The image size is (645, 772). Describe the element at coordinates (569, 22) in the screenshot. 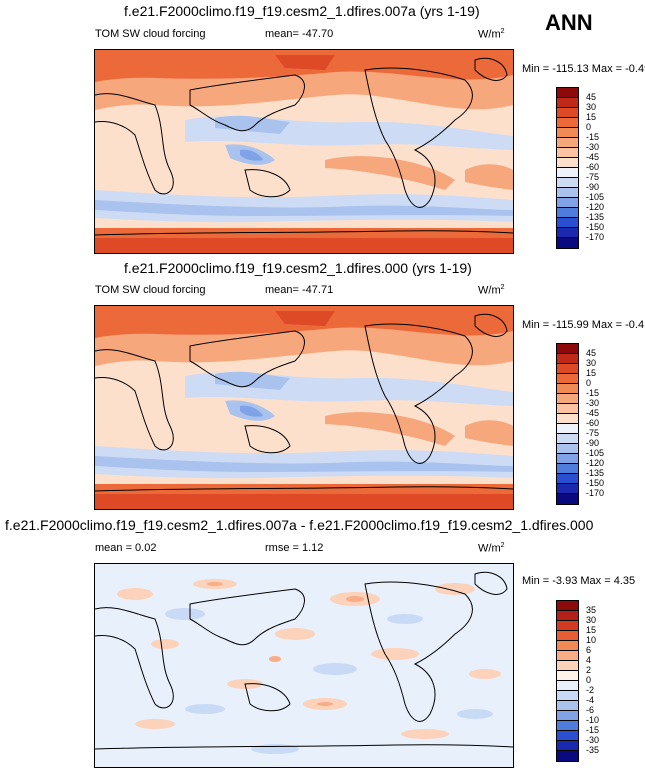

I see `season-label: ANN` at that location.